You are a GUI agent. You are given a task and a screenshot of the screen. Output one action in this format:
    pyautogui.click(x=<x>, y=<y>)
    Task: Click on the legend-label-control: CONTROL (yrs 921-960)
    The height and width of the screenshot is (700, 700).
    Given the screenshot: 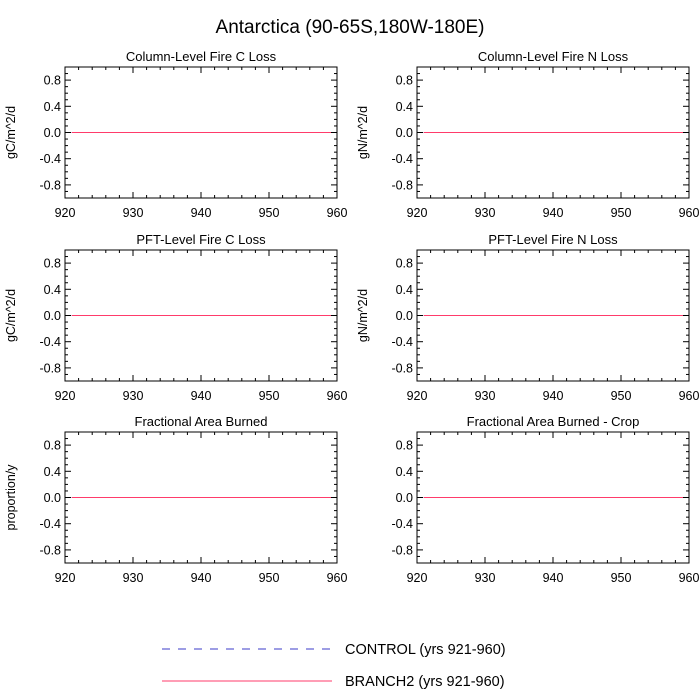 What is the action you would take?
    pyautogui.click(x=425, y=650)
    